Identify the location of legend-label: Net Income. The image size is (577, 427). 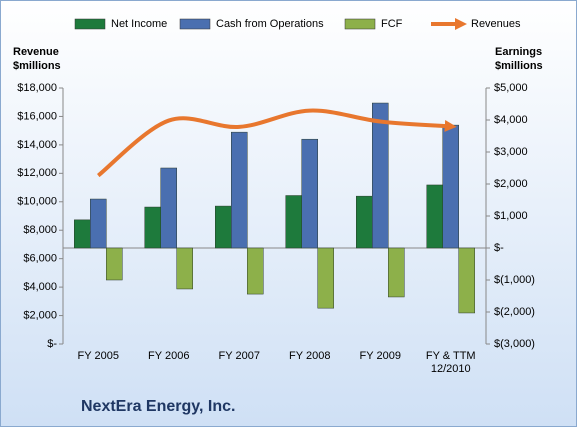
(139, 24).